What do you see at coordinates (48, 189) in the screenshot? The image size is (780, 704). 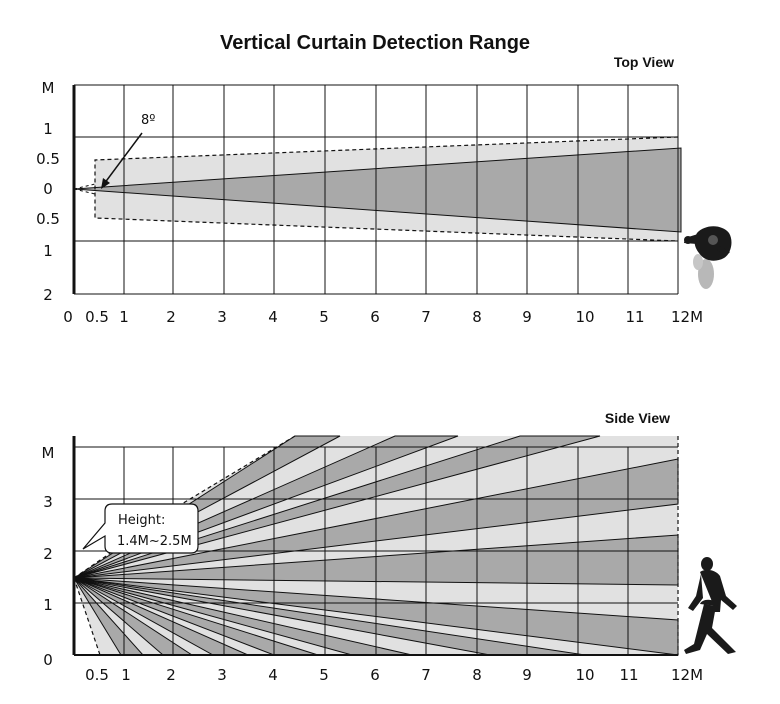 I see `top-y-tick-3: 0` at bounding box center [48, 189].